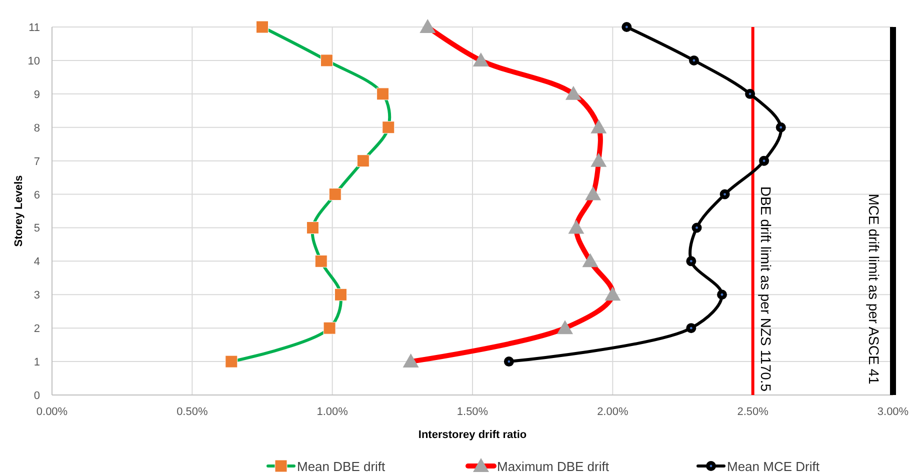 This screenshot has width=909, height=475. What do you see at coordinates (37, 128) in the screenshot?
I see `y-tick-label: 8` at bounding box center [37, 128].